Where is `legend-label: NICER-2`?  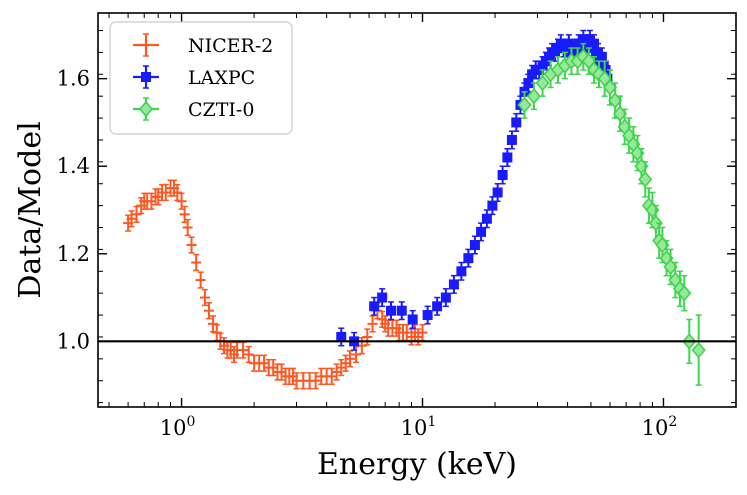
legend-label: NICER-2 is located at coordinates (230, 46).